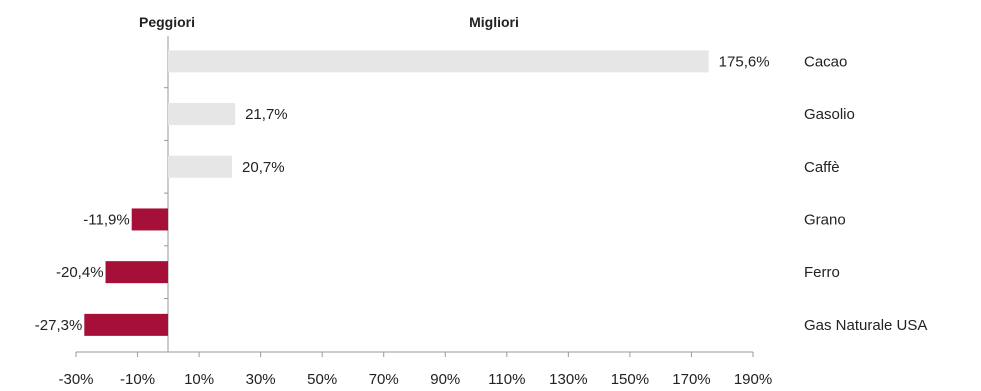  Describe the element at coordinates (825, 219) in the screenshot. I see `category-label: Grano` at that location.